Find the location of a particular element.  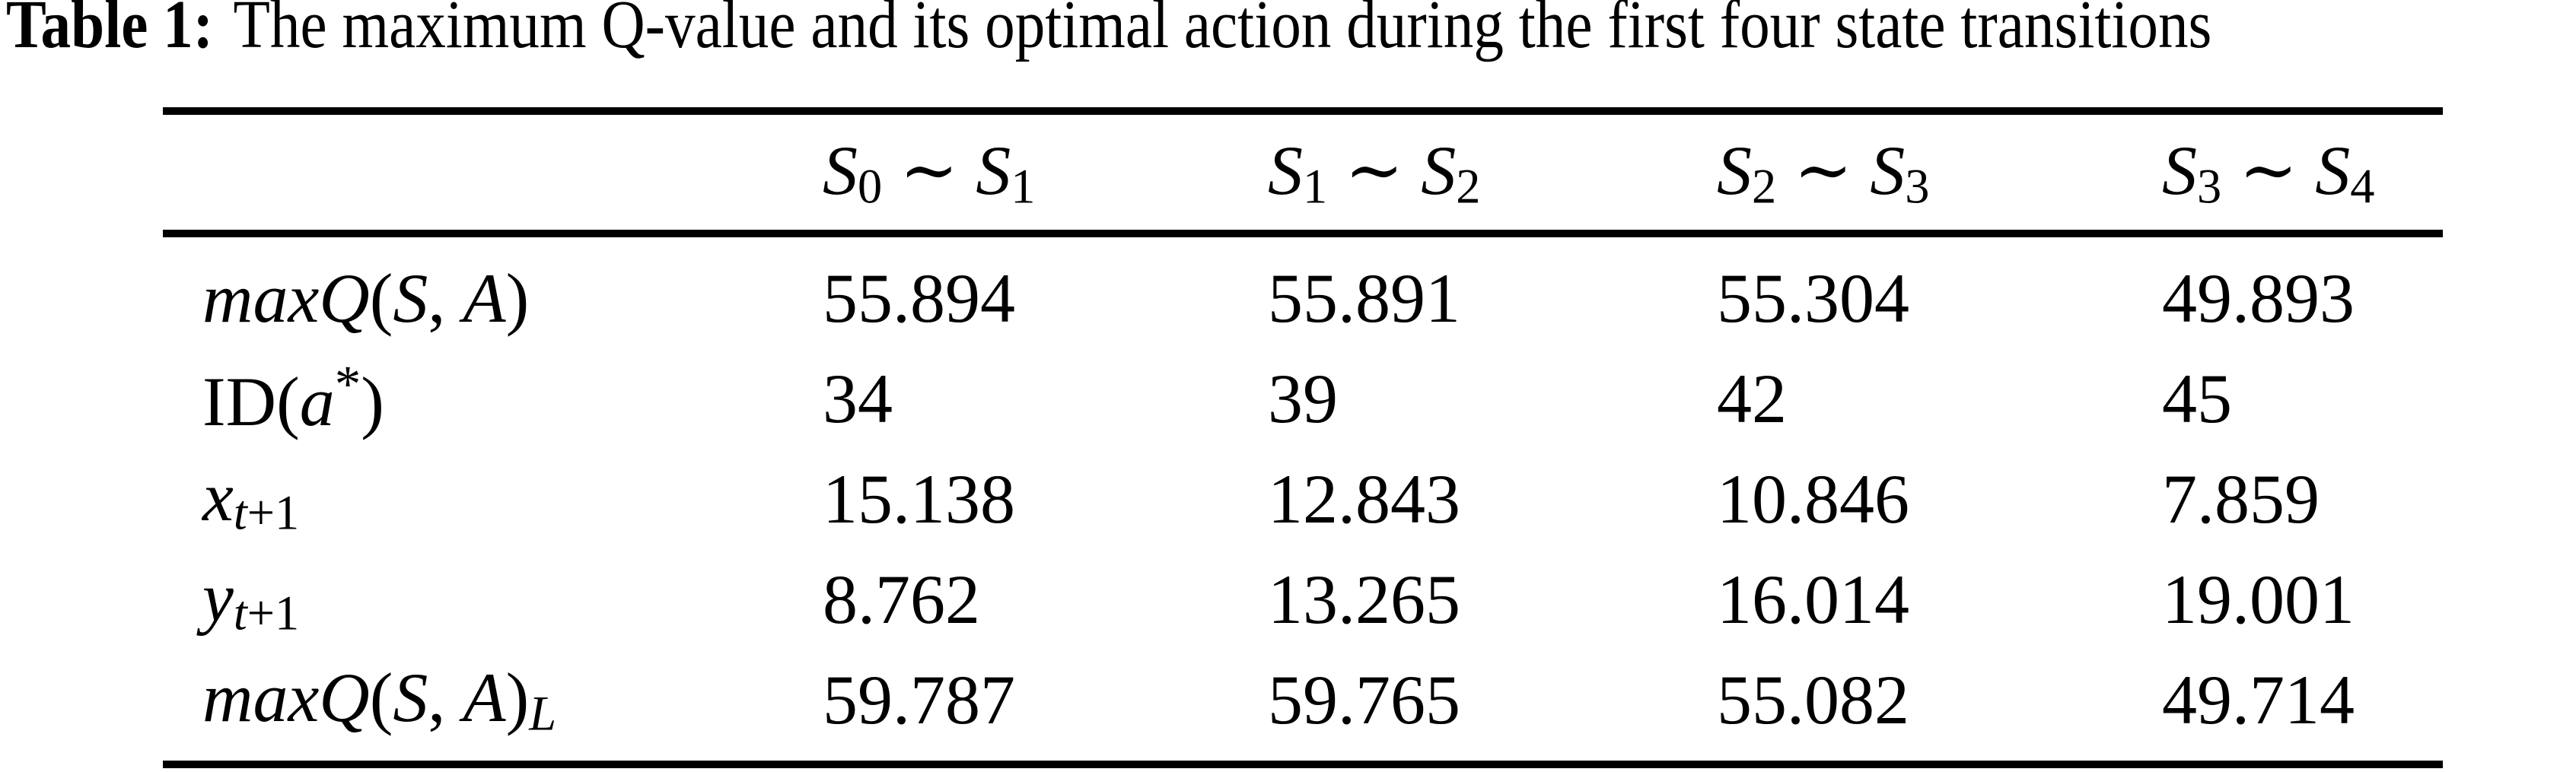

value-cell: 55.894 is located at coordinates (919, 298).